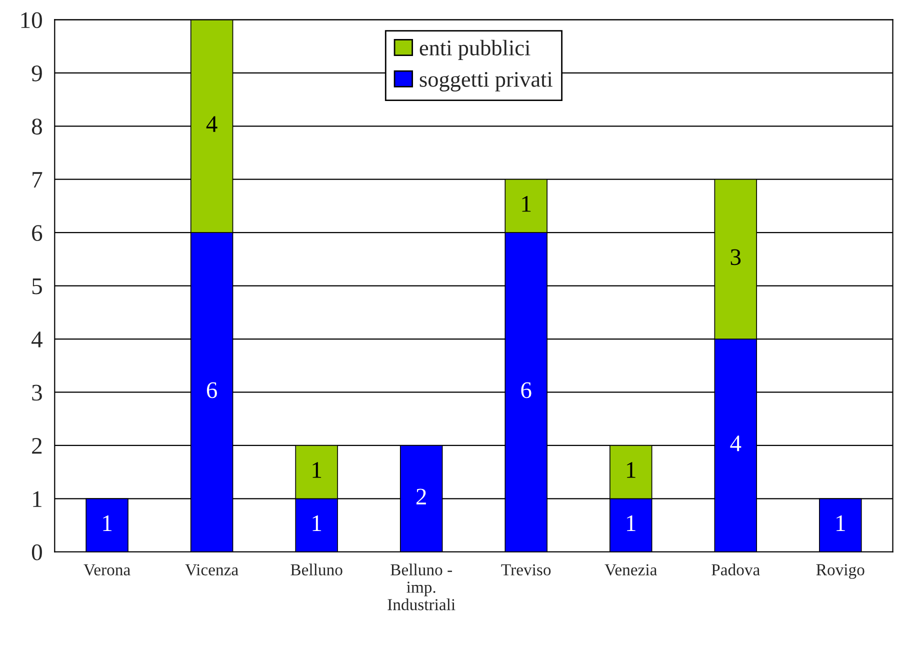 The image size is (911, 657). I want to click on data-label: 3, so click(735, 257).